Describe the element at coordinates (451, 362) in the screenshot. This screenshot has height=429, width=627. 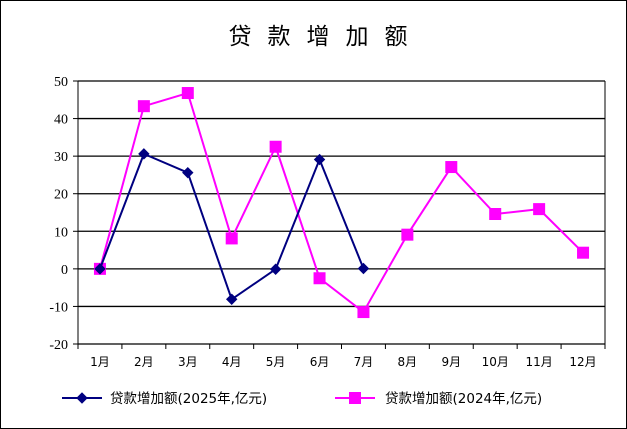
I see `x-tick-label: 9月` at that location.